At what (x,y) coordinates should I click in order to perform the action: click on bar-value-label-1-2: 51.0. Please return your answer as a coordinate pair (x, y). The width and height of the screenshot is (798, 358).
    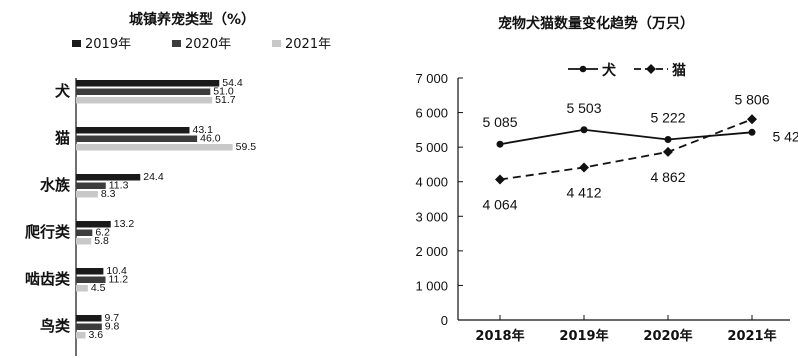
    Looking at the image, I should click on (223, 92).